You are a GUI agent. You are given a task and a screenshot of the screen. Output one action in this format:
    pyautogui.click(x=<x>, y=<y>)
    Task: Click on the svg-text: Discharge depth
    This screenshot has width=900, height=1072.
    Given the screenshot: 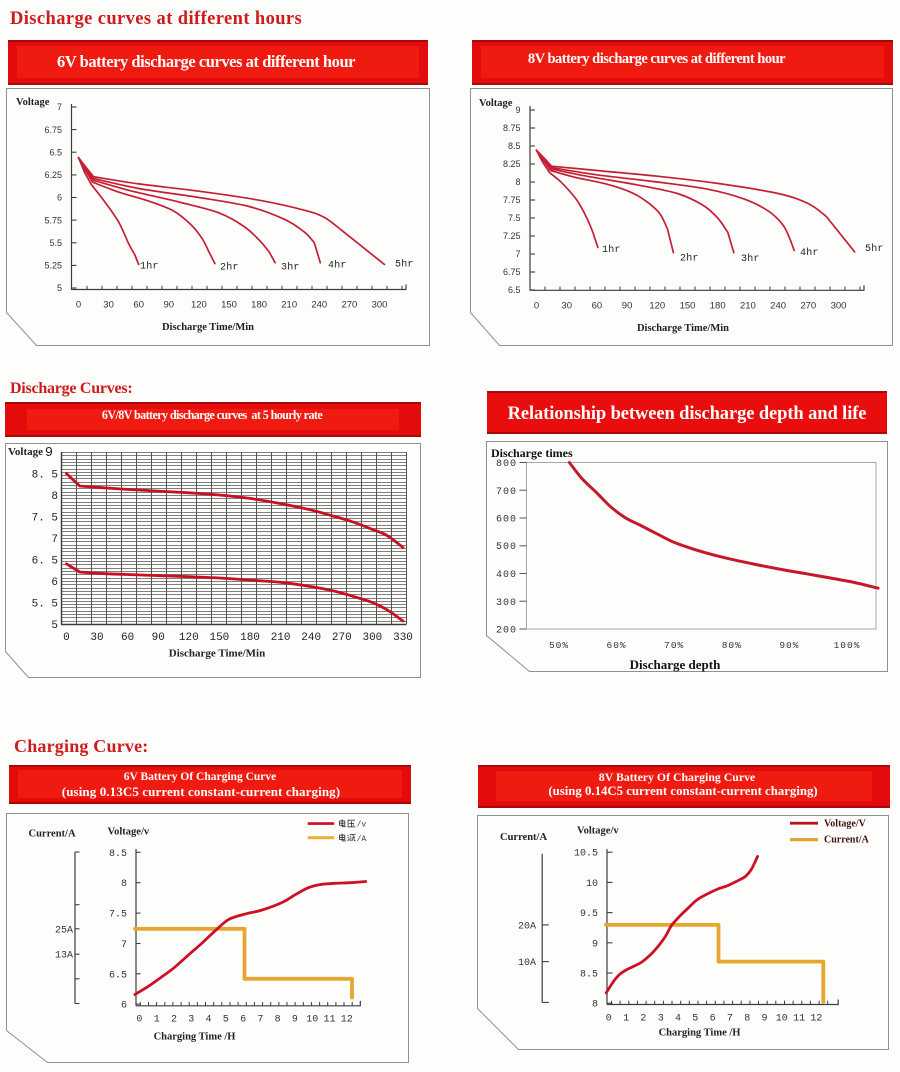 What is the action you would take?
    pyautogui.click(x=675, y=664)
    